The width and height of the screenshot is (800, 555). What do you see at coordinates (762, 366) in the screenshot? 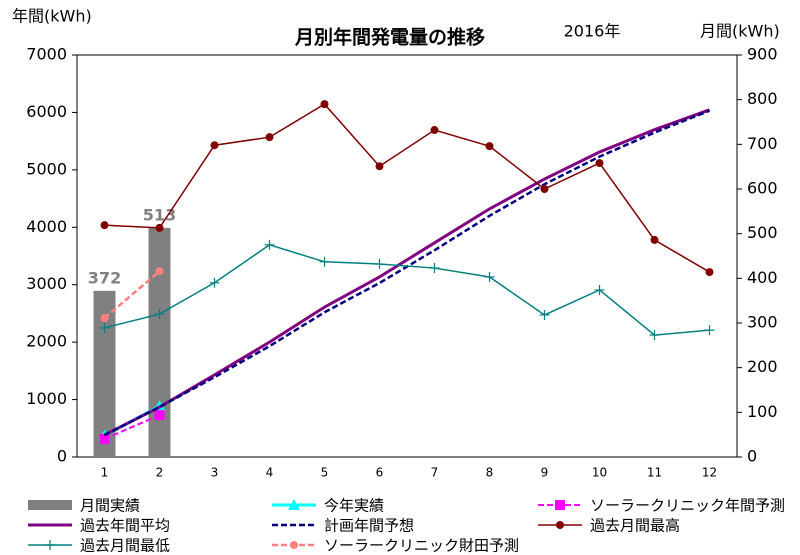
I see `y2-tick-label: 200` at bounding box center [762, 366].